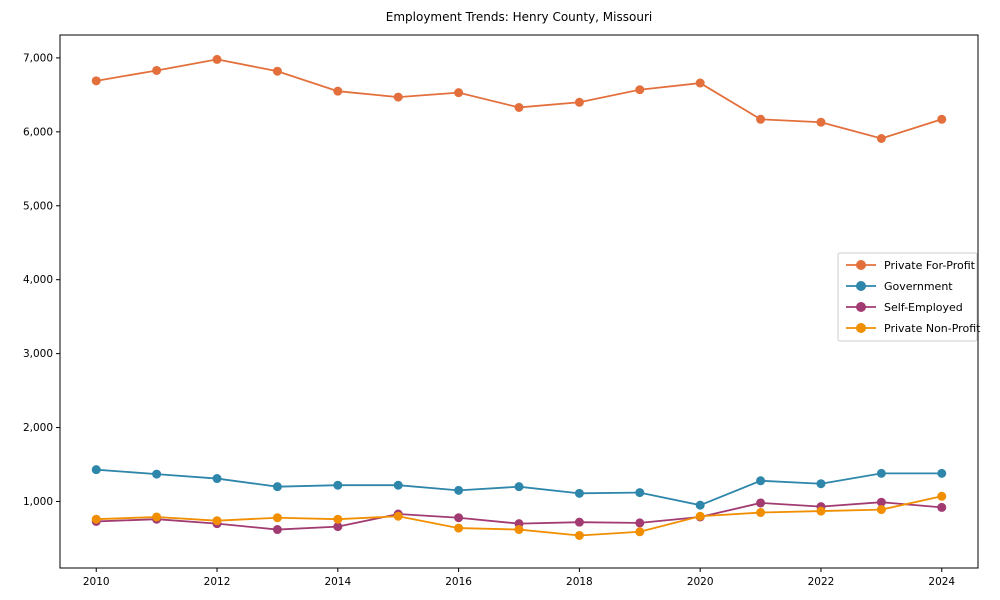 This screenshot has height=600, width=1000. What do you see at coordinates (930, 265) in the screenshot?
I see `legend-label: Private For-Profit` at bounding box center [930, 265].